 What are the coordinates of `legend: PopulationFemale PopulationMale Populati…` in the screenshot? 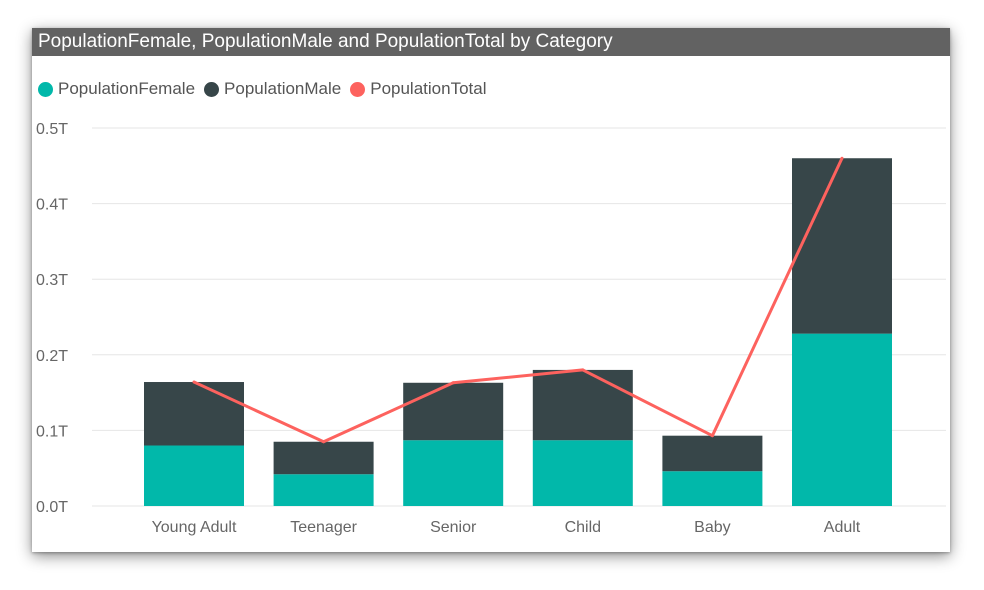 It's located at (267, 89).